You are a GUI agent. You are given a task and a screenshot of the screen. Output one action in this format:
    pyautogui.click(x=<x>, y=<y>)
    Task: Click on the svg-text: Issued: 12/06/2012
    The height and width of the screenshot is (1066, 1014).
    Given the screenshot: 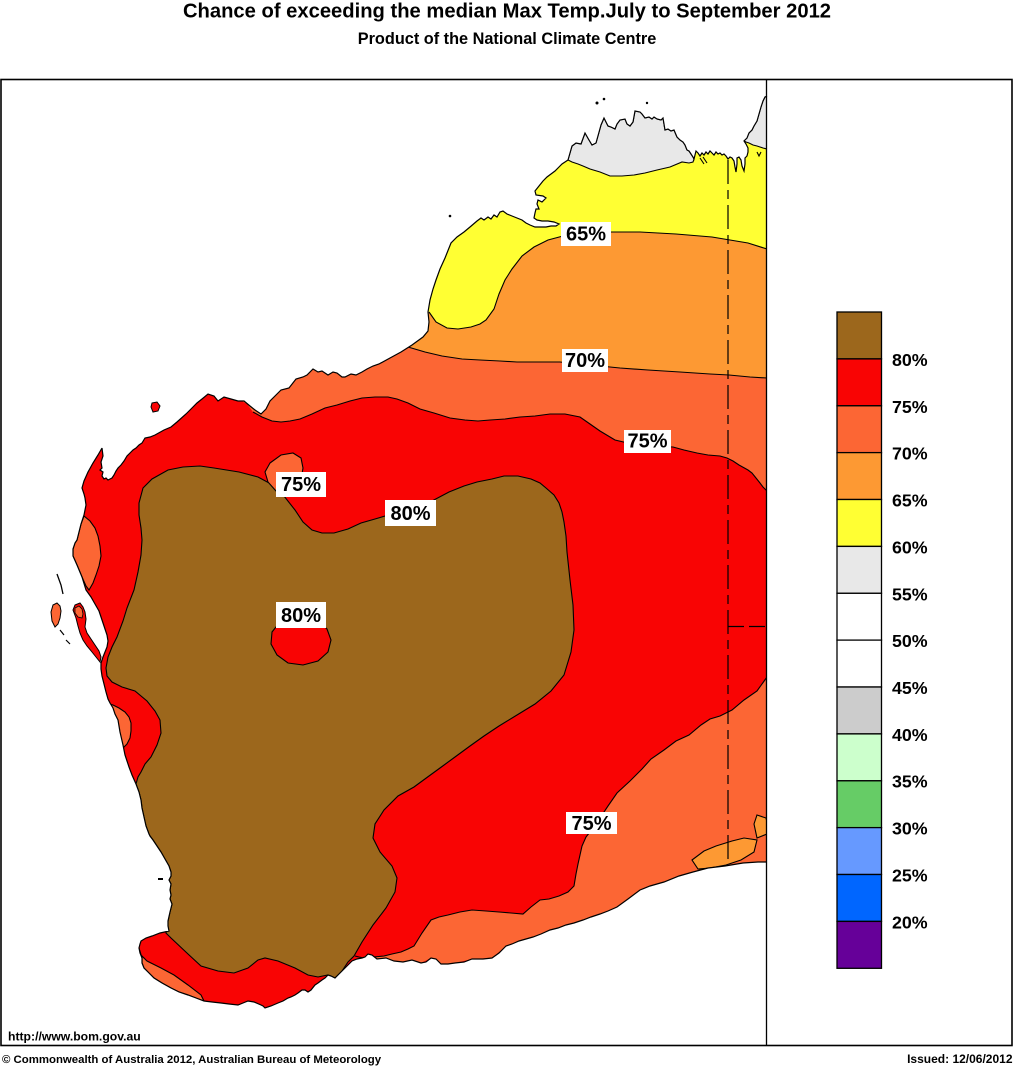 What is the action you would take?
    pyautogui.click(x=960, y=1059)
    